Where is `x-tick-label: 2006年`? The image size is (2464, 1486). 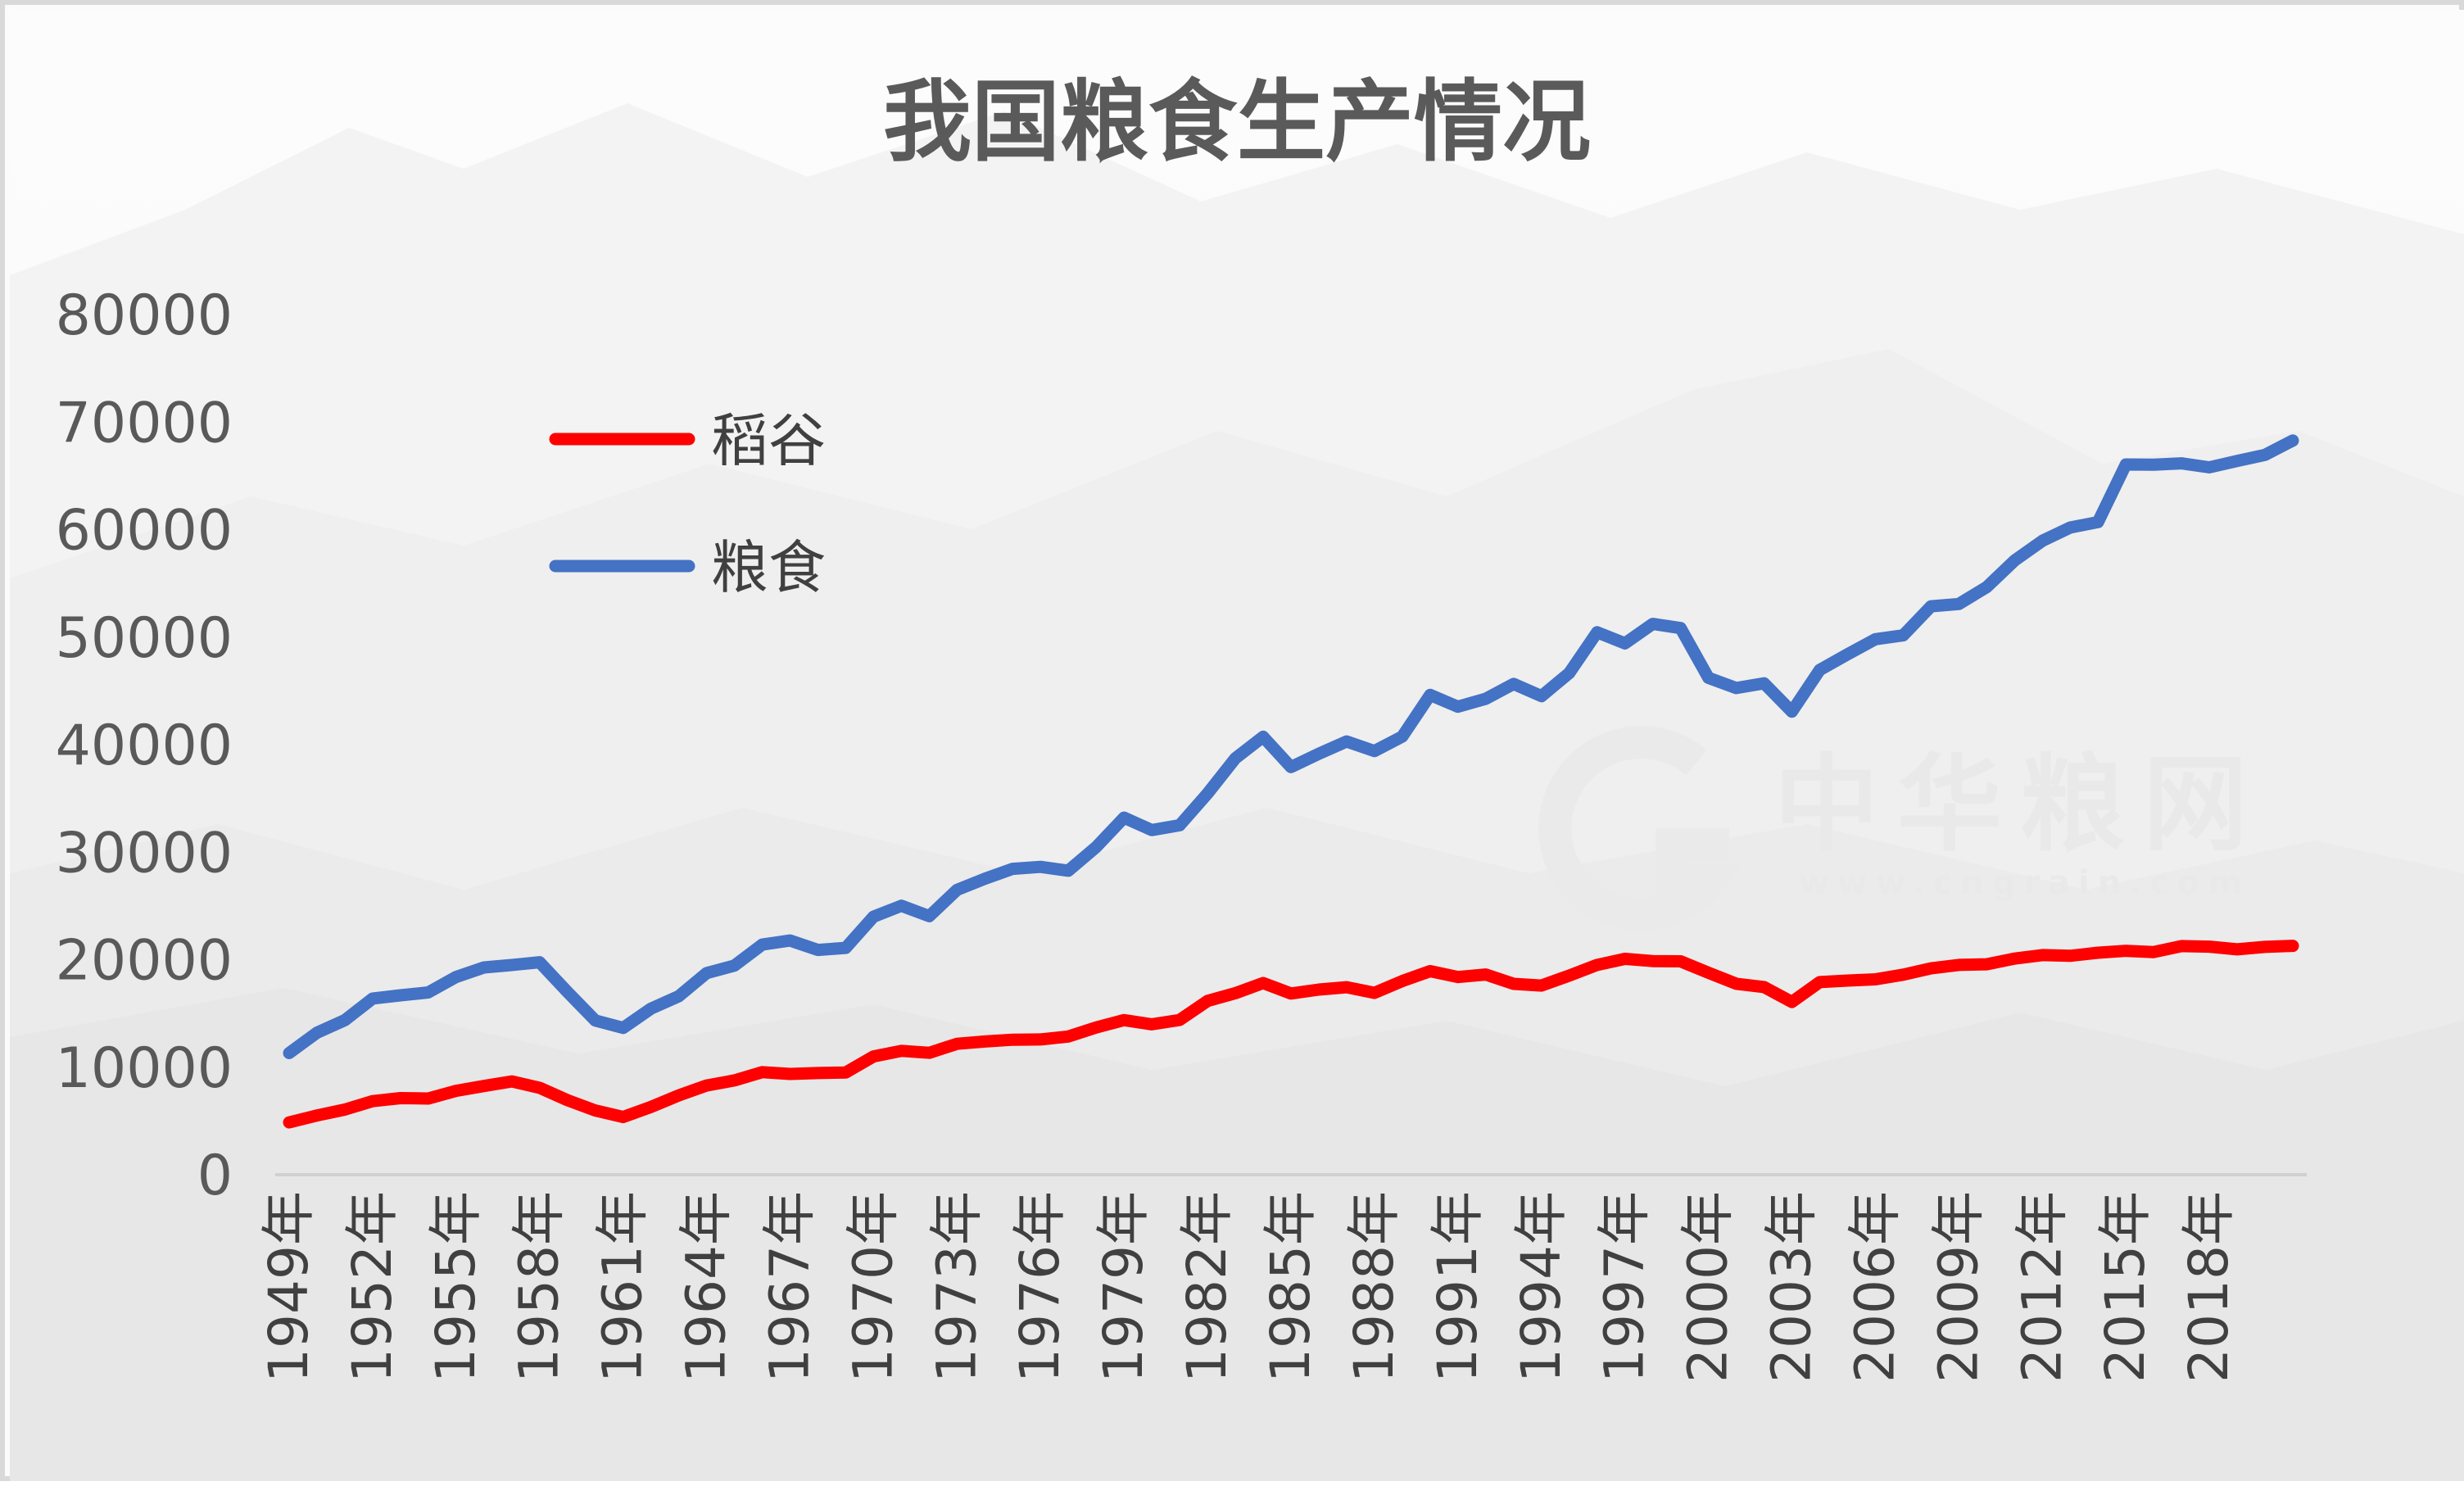 x-tick-label: 2006年 is located at coordinates (1874, 1287).